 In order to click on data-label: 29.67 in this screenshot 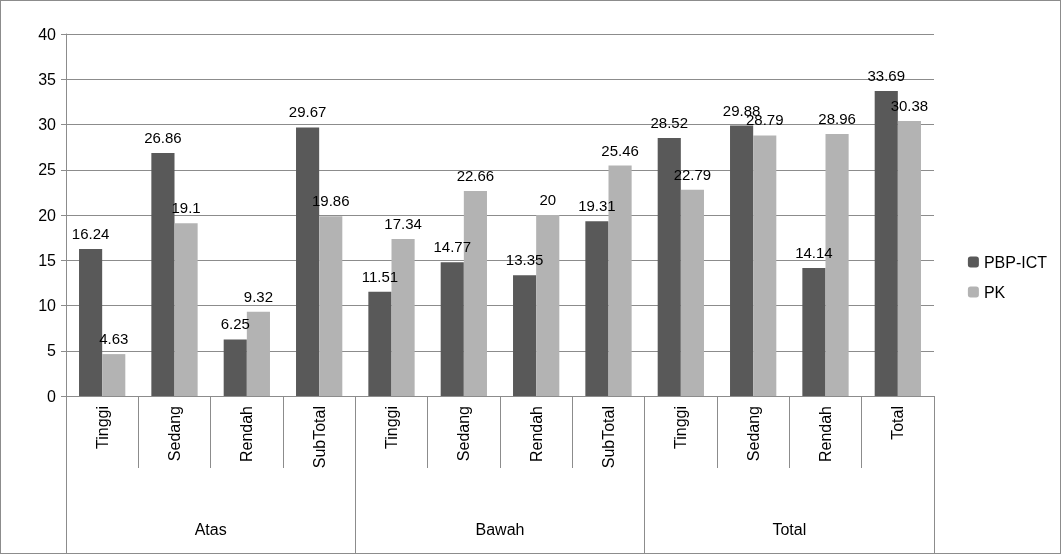, I will do `click(307, 112)`.